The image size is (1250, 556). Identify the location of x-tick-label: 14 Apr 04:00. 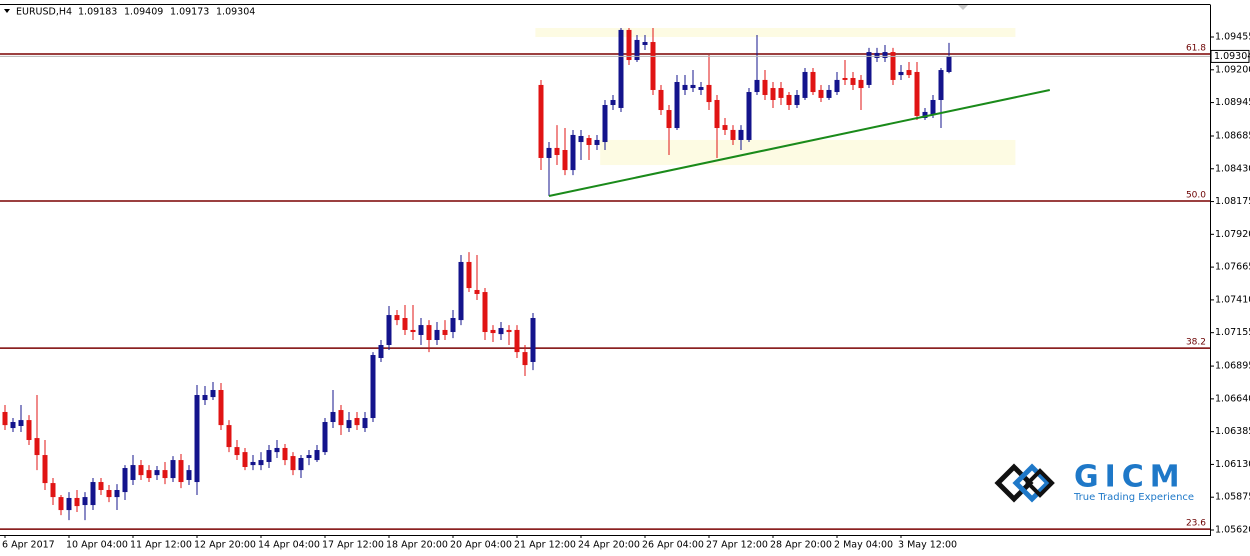
(289, 545).